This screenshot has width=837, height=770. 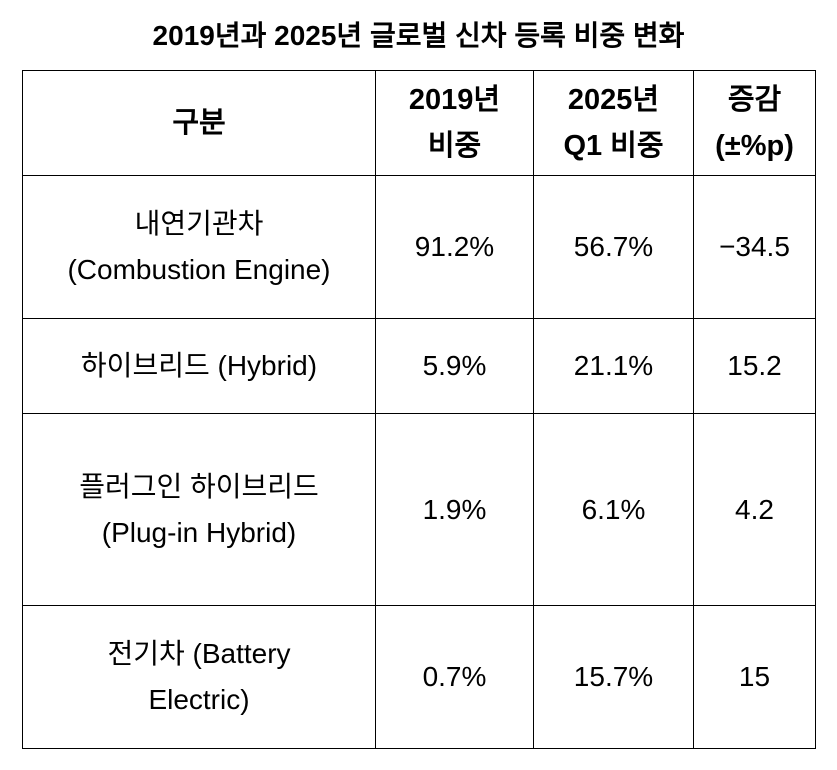 I want to click on cell-2025: 6.1%, so click(x=613, y=509).